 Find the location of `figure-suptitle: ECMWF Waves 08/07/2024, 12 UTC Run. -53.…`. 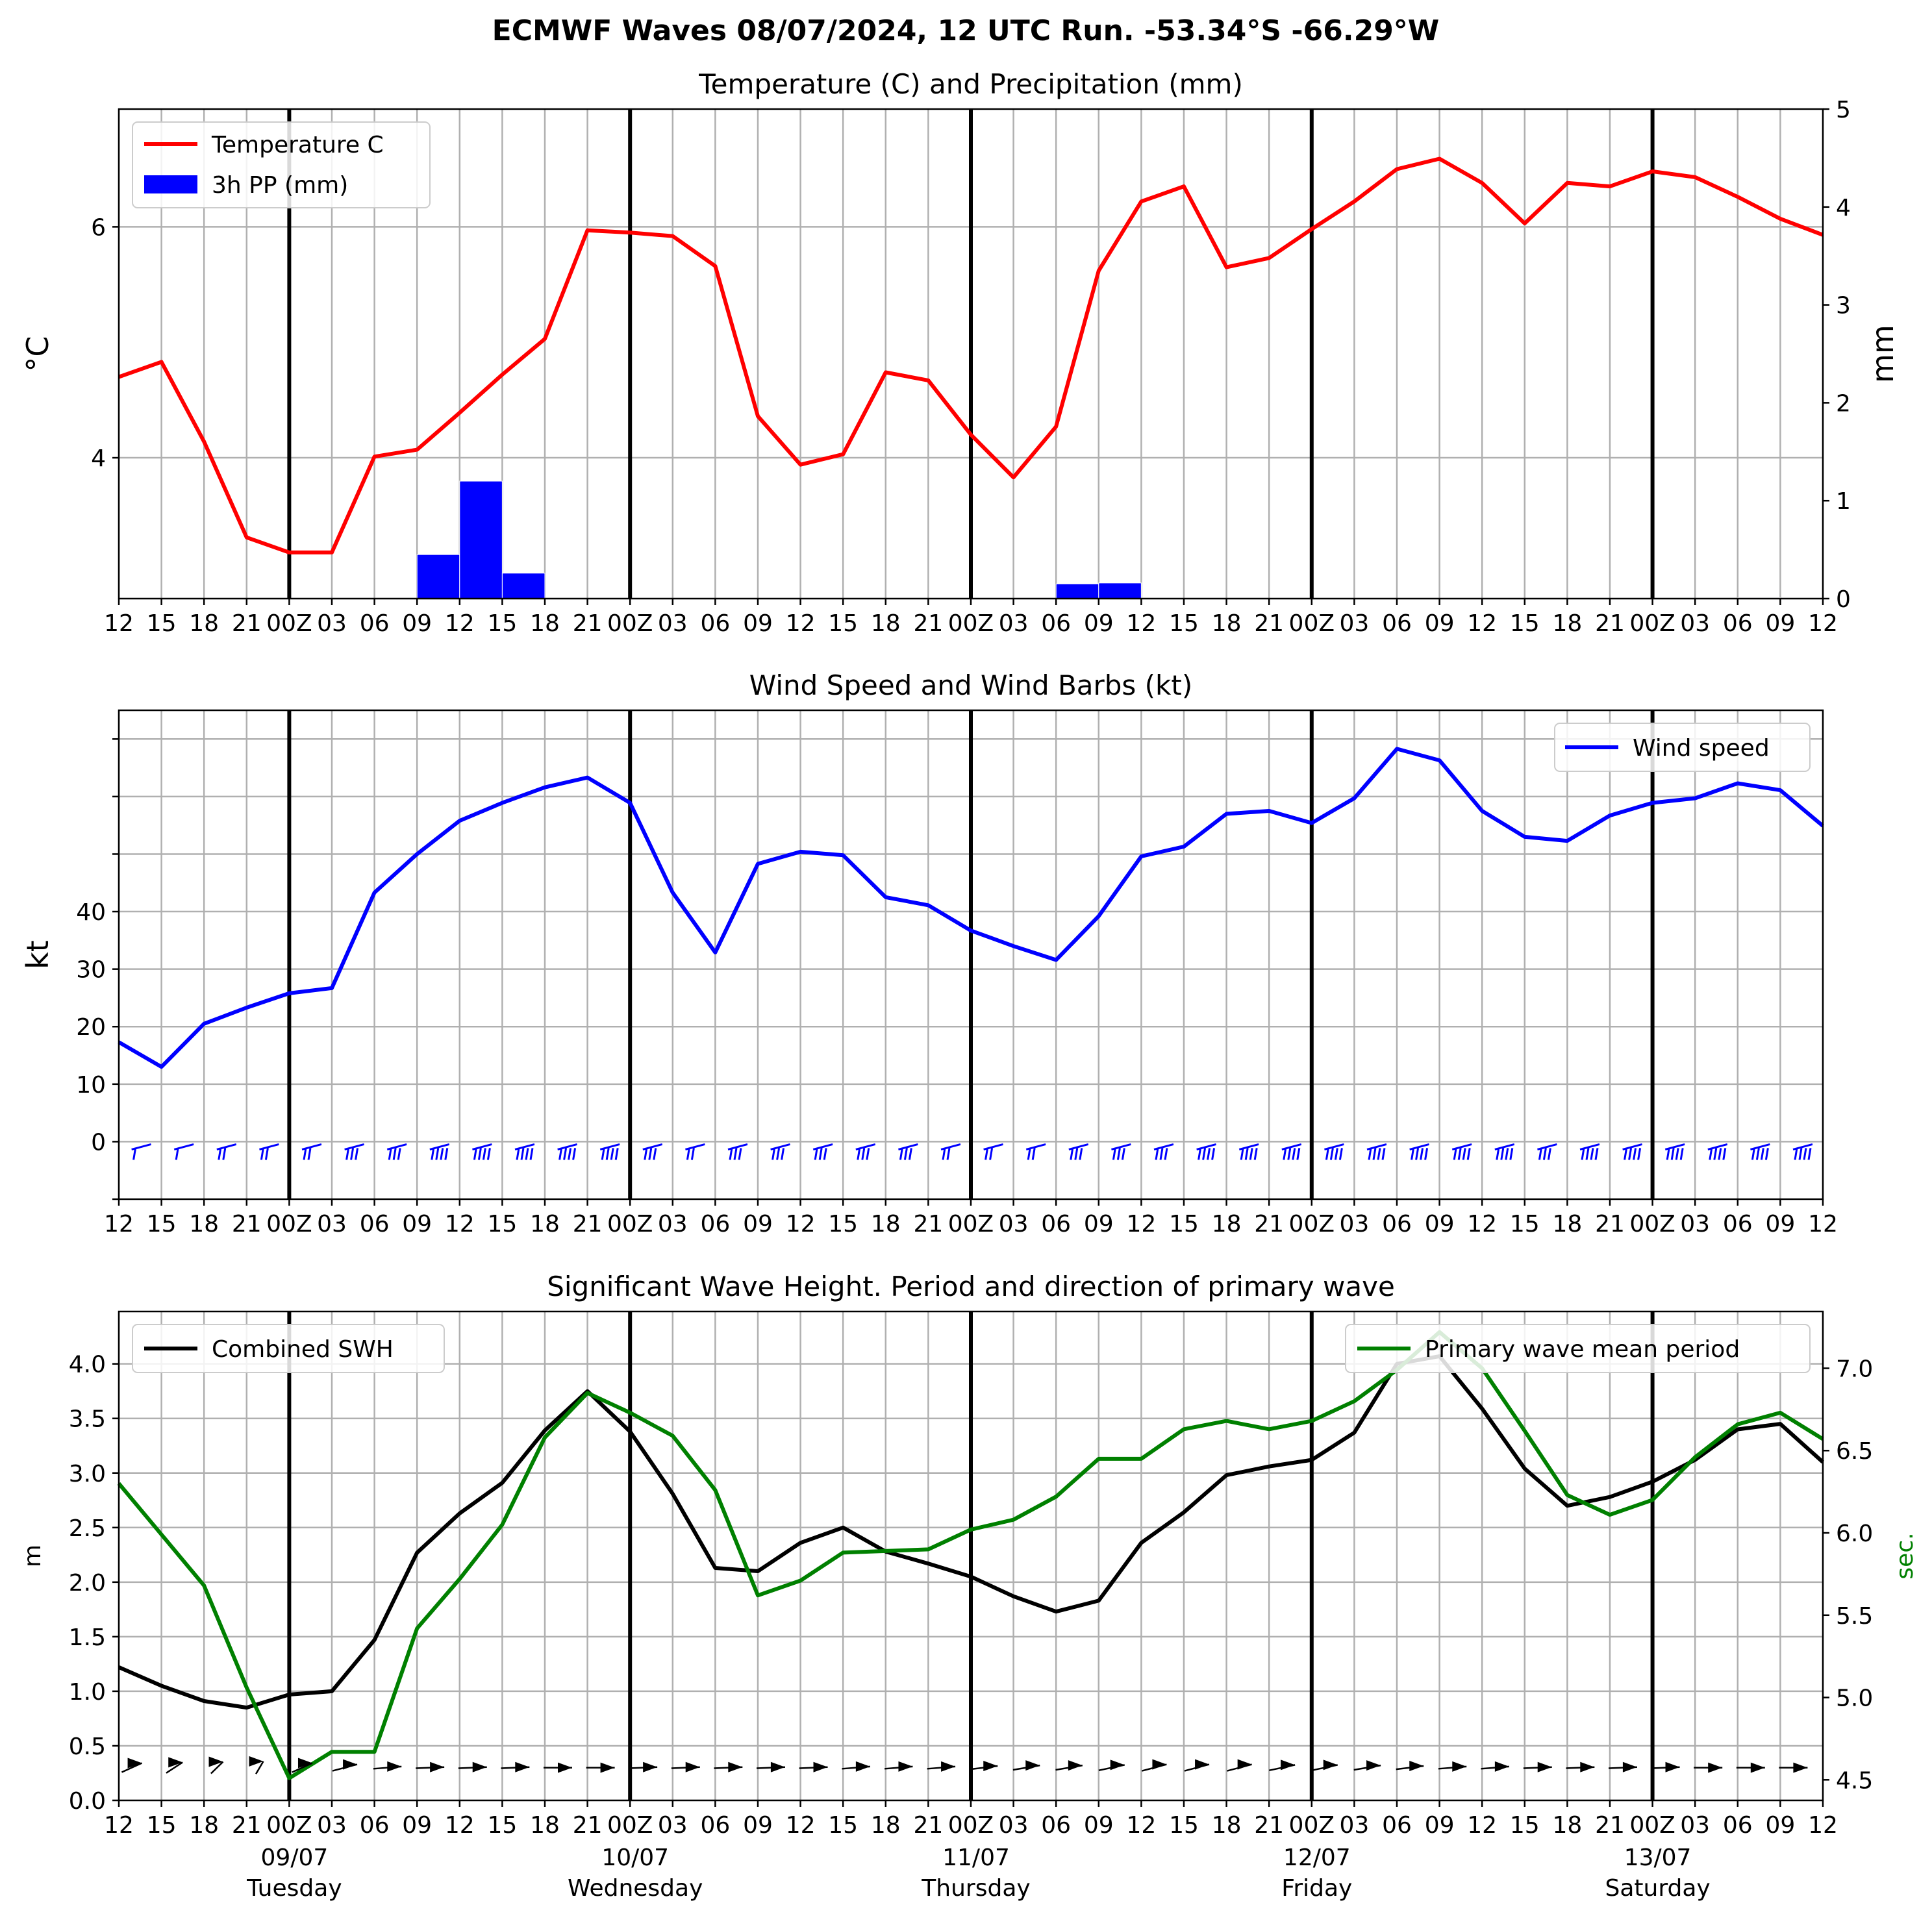

figure-suptitle: ECMWF Waves 08/07/2024, 12 UTC Run. -53.… is located at coordinates (966, 30).